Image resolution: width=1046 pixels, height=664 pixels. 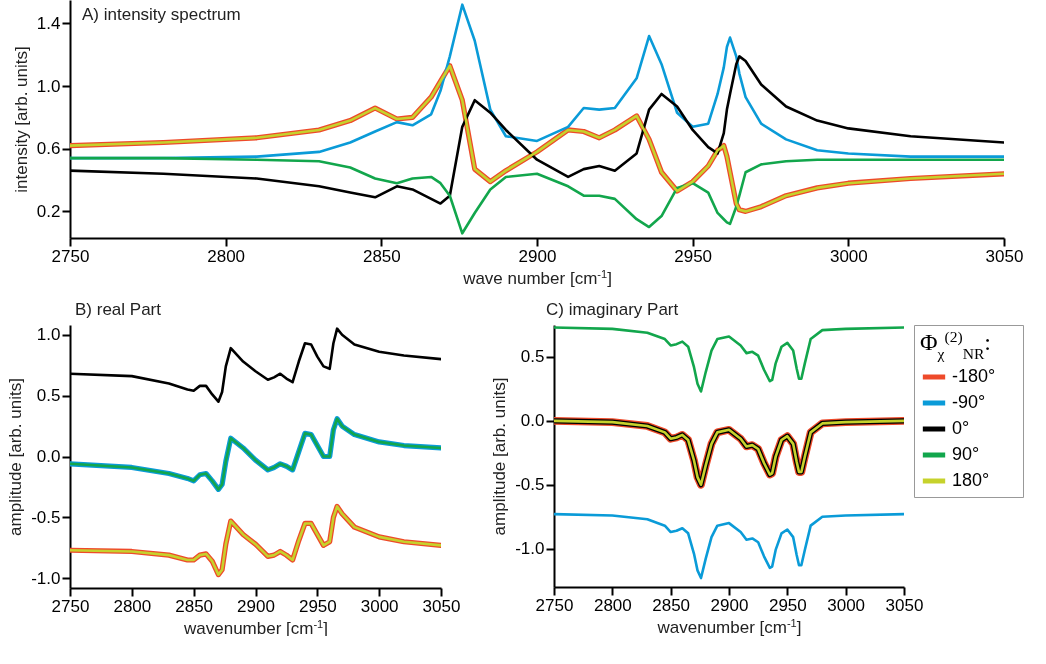 I want to click on legend-label: 180°, so click(x=971, y=480).